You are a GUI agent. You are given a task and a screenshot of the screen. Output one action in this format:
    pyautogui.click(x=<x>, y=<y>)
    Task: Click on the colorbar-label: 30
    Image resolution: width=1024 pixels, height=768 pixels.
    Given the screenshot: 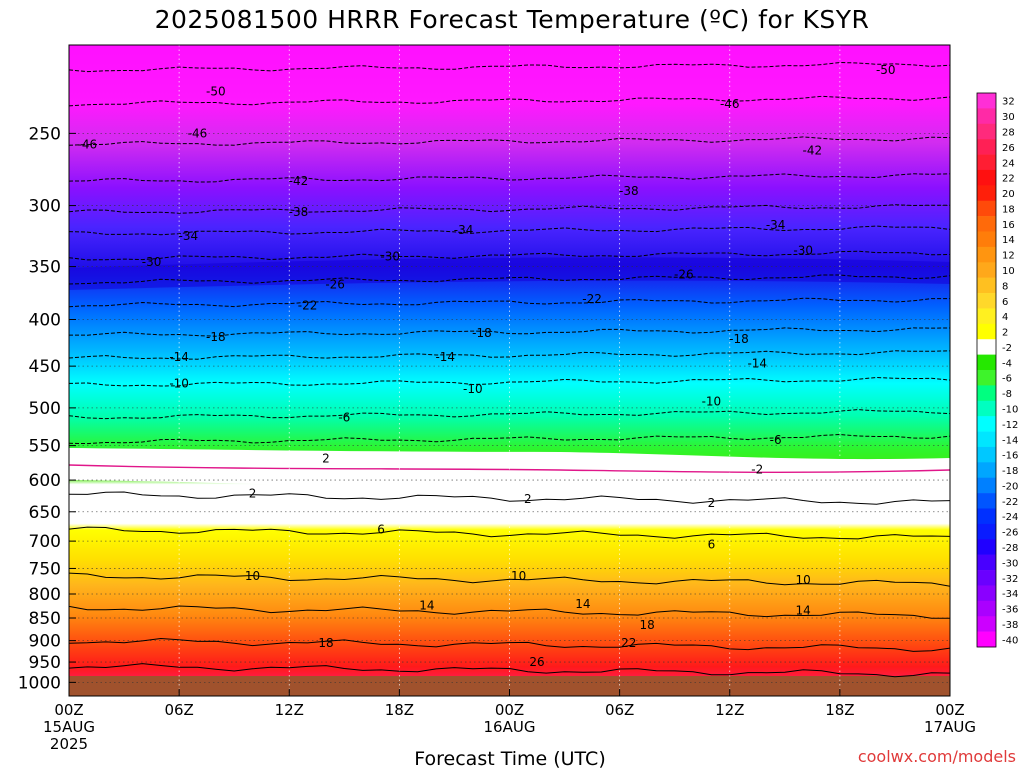 What is the action you would take?
    pyautogui.click(x=1008, y=117)
    